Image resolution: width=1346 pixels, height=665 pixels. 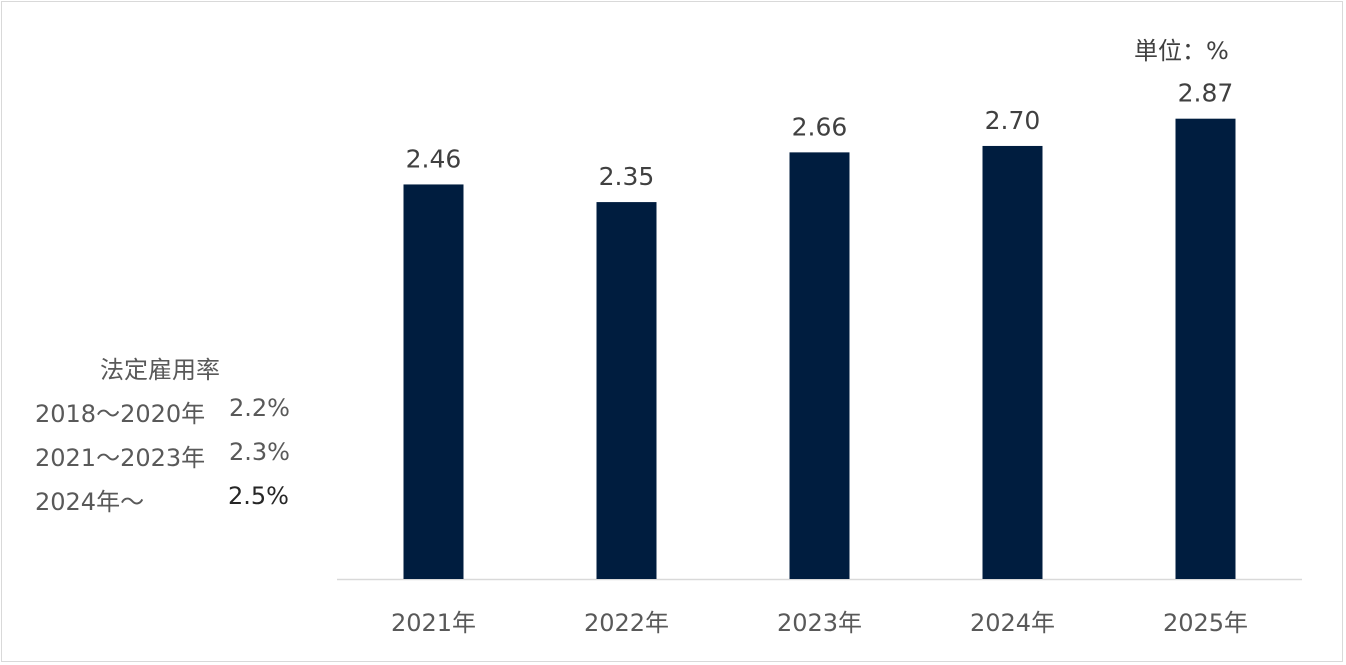 What do you see at coordinates (1012, 623) in the screenshot?
I see `x-tick-label: 2024年` at bounding box center [1012, 623].